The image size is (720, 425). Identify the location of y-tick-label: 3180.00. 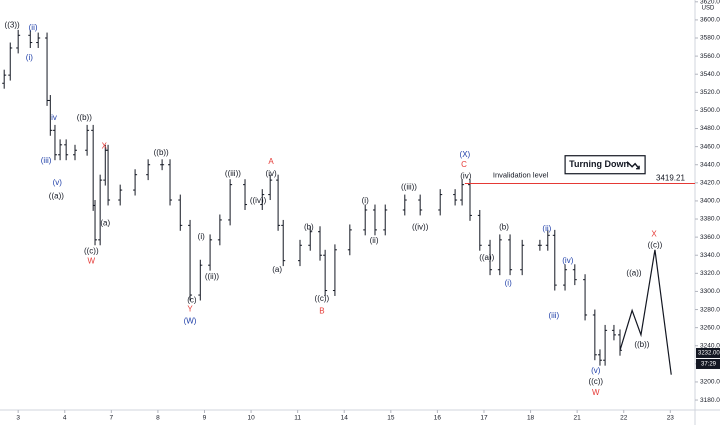
(710, 400).